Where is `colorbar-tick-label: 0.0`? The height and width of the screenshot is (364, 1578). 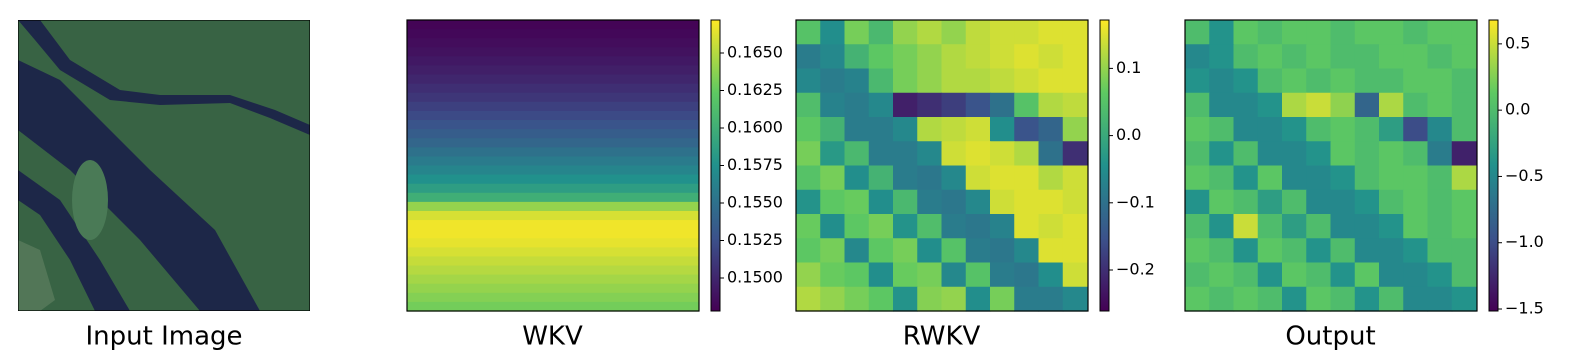
colorbar-tick-label: 0.0 is located at coordinates (1517, 109).